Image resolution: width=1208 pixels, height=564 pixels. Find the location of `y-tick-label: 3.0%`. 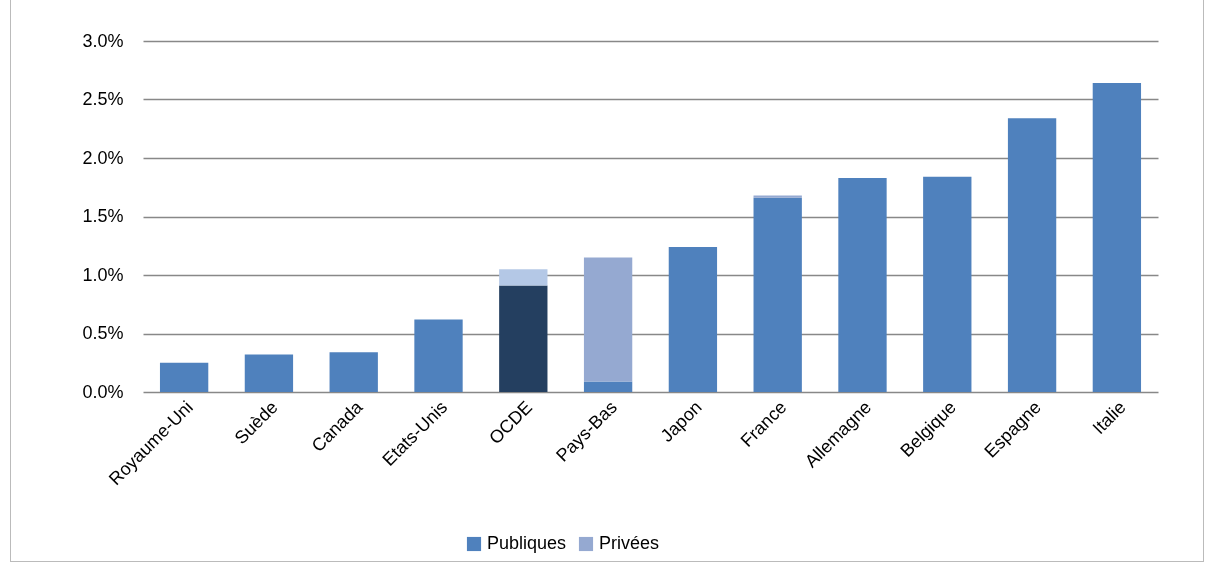

y-tick-label: 3.0% is located at coordinates (103, 40).